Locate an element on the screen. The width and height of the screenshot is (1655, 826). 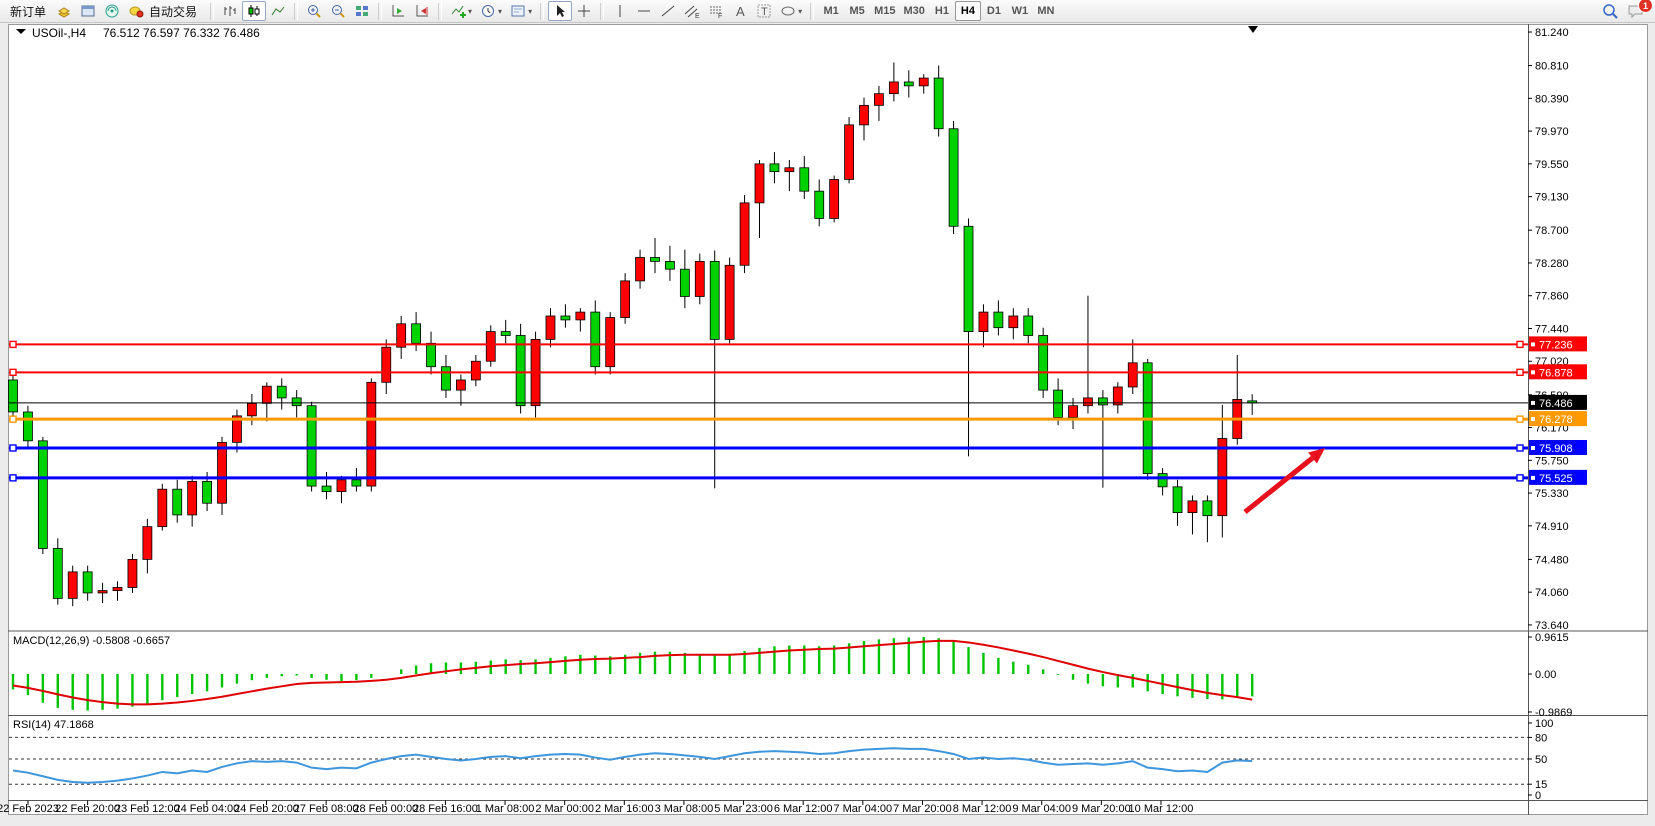
autotrade-button: 自动交易 is located at coordinates (165, 11).